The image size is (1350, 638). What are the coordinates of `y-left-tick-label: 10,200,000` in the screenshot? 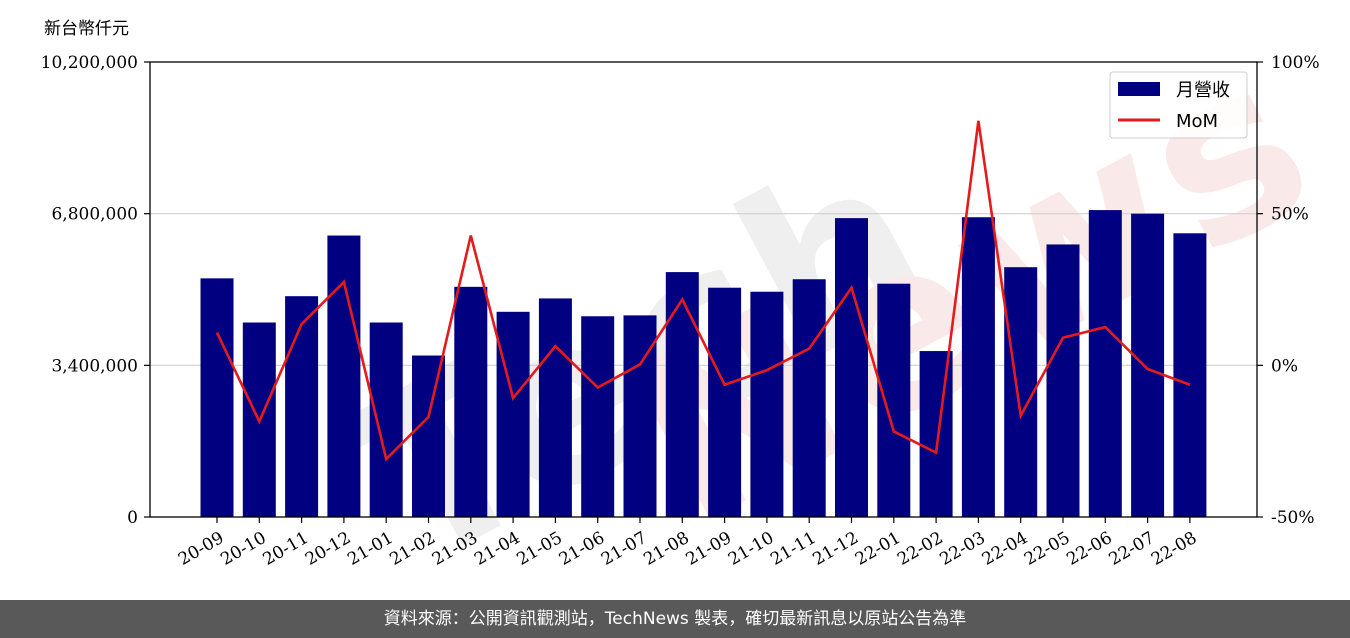 It's located at (89, 63).